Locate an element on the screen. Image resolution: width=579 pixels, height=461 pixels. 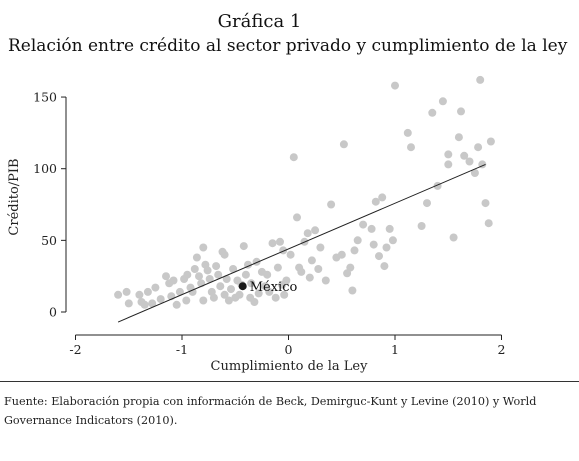
chart-title: Gráfica 1 is located at coordinates (259, 21).